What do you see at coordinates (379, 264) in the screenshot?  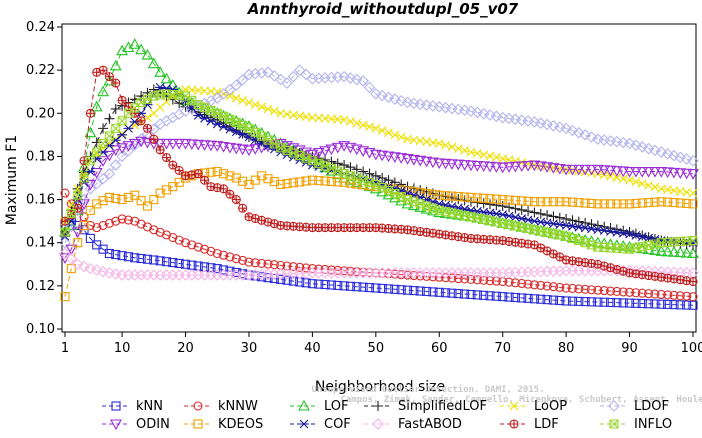 I see `series-line-fastabod` at bounding box center [379, 264].